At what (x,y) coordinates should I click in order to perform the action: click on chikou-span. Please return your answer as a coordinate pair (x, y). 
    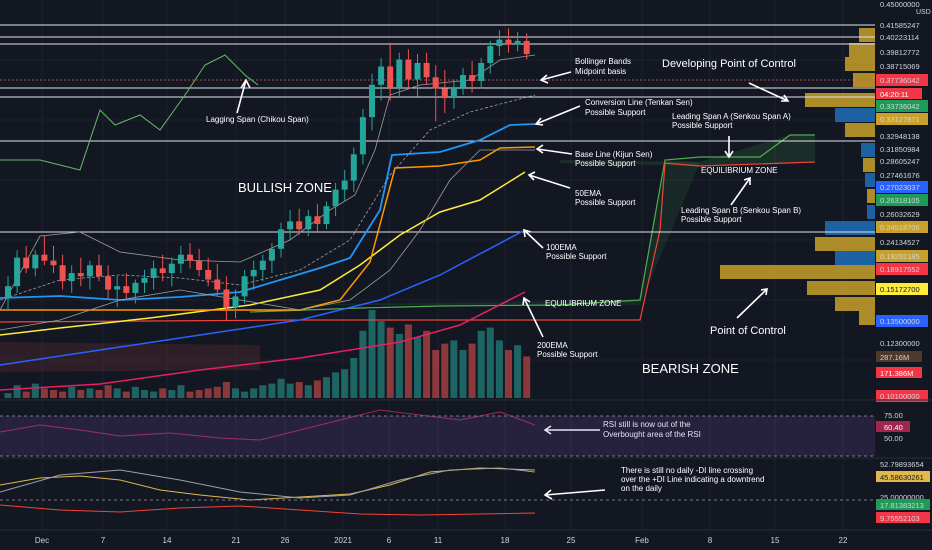
    Looking at the image, I should click on (129, 112).